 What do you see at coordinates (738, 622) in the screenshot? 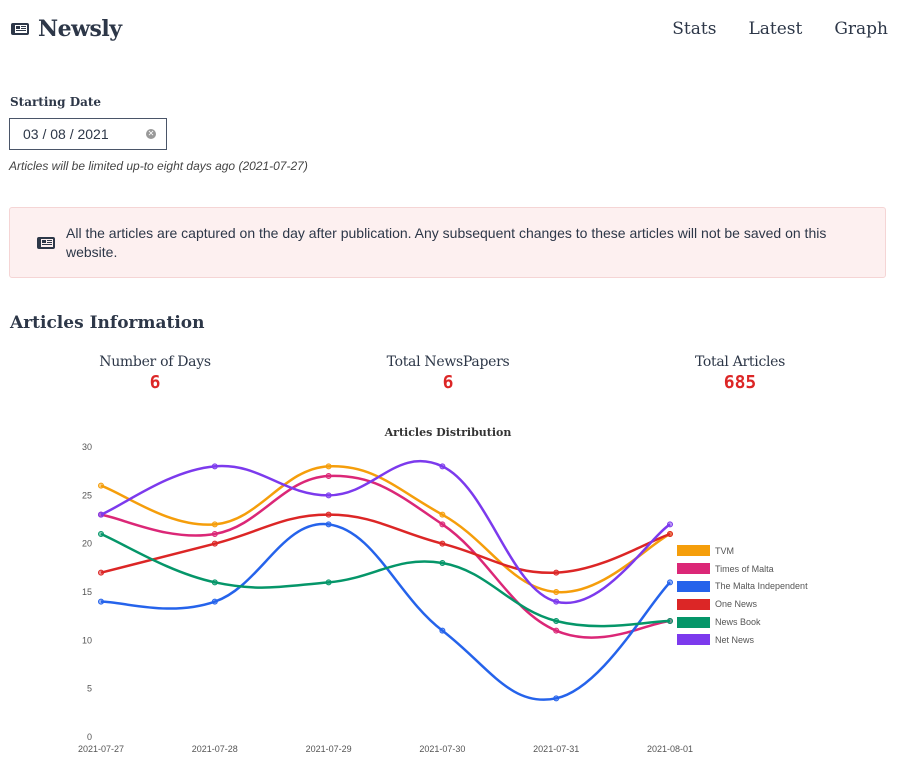
I see `legend-label: News Book` at bounding box center [738, 622].